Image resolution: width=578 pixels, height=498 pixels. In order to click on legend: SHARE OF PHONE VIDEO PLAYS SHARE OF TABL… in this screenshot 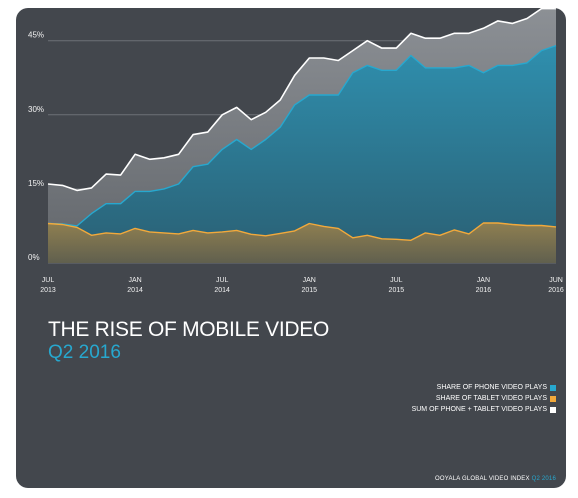, I will do `click(484, 398)`.